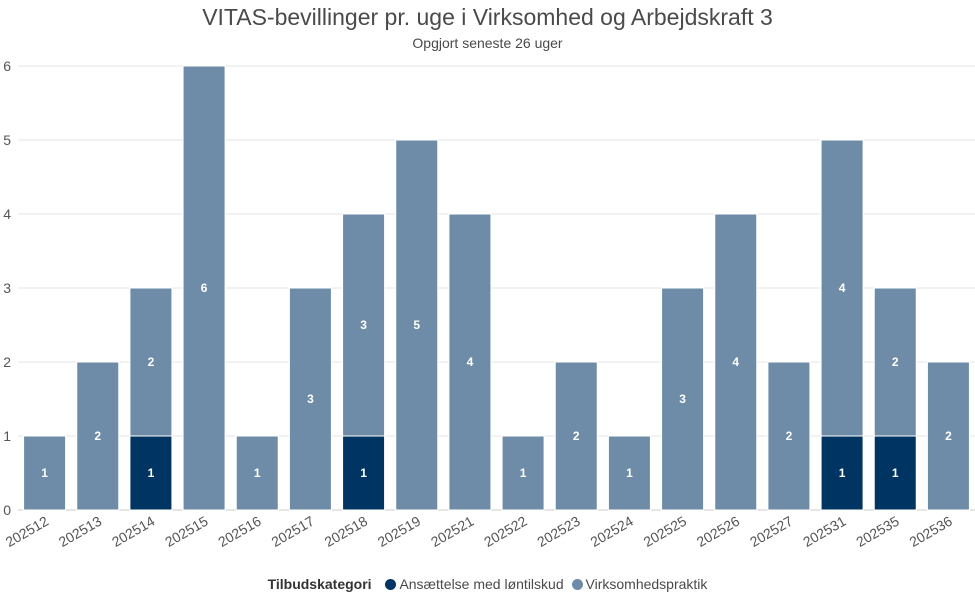 The height and width of the screenshot is (601, 975). Describe the element at coordinates (391, 584) in the screenshot. I see `legend-marker-loentilskud` at that location.